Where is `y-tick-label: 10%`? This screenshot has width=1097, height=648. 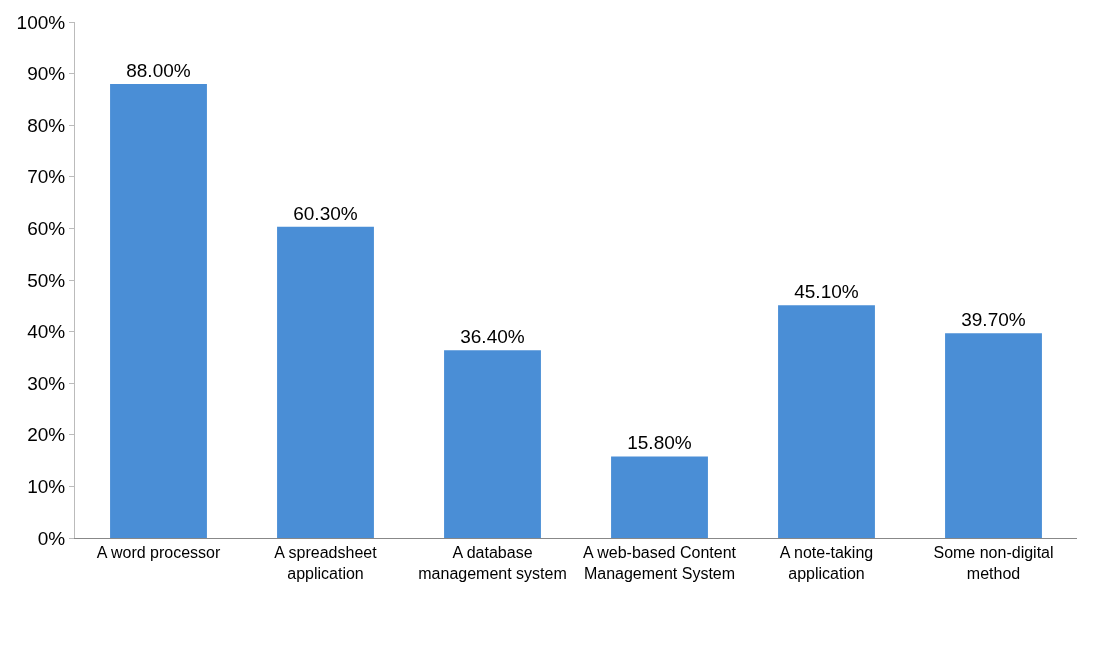 y-tick-label: 10% is located at coordinates (46, 487).